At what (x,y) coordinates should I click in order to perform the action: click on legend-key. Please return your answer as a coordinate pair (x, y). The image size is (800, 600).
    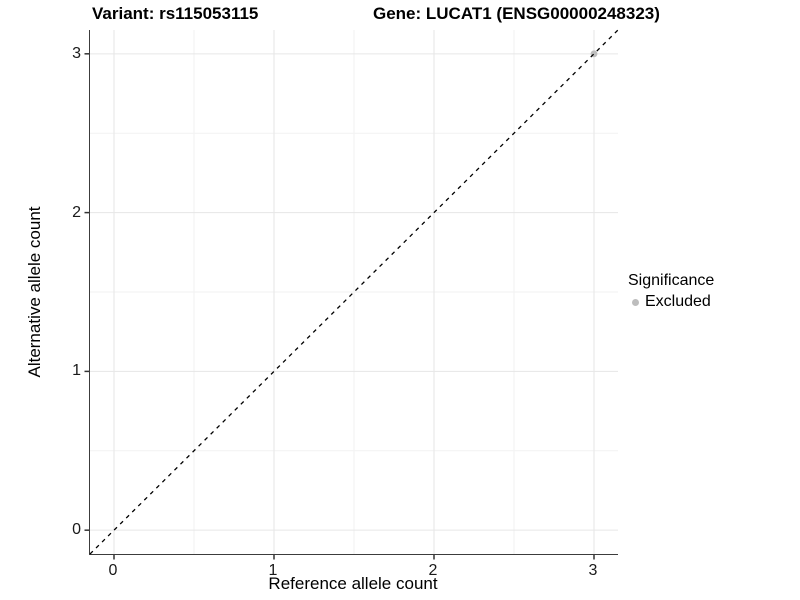
    Looking at the image, I should click on (635, 302).